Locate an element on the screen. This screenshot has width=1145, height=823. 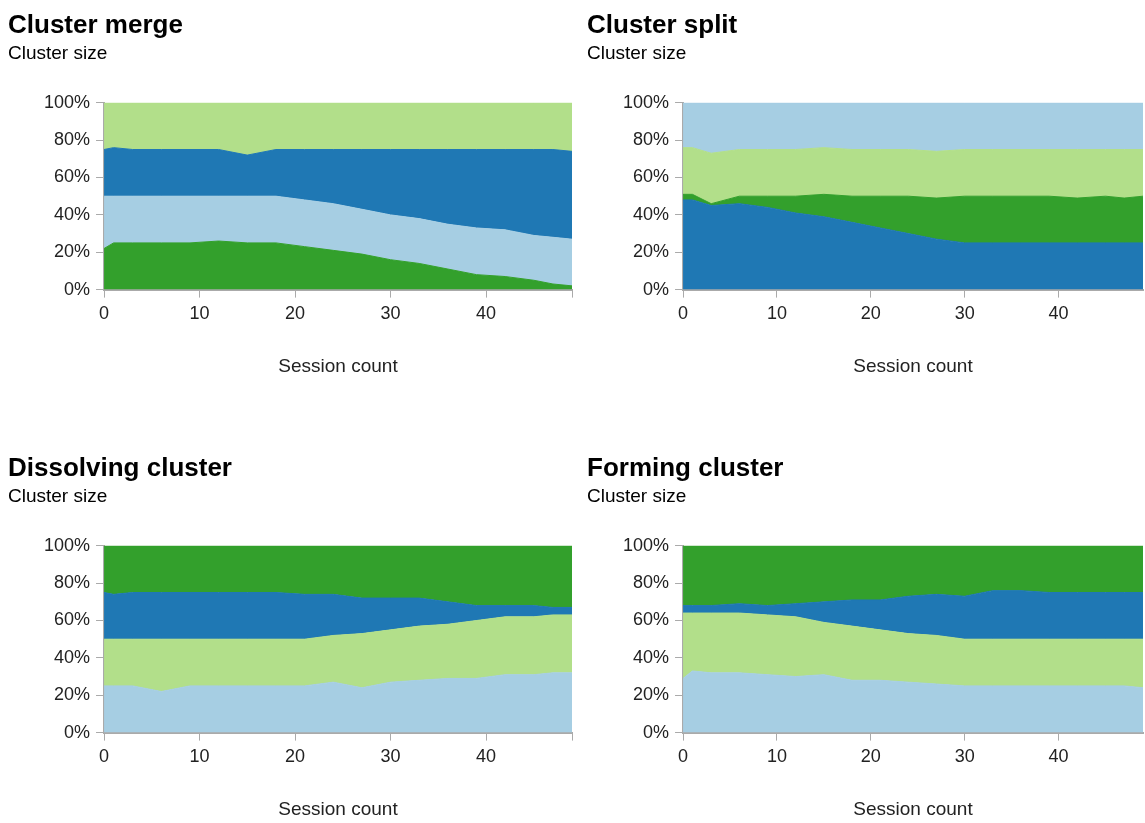
chart-title: Dissolving cluster is located at coordinates (120, 467).